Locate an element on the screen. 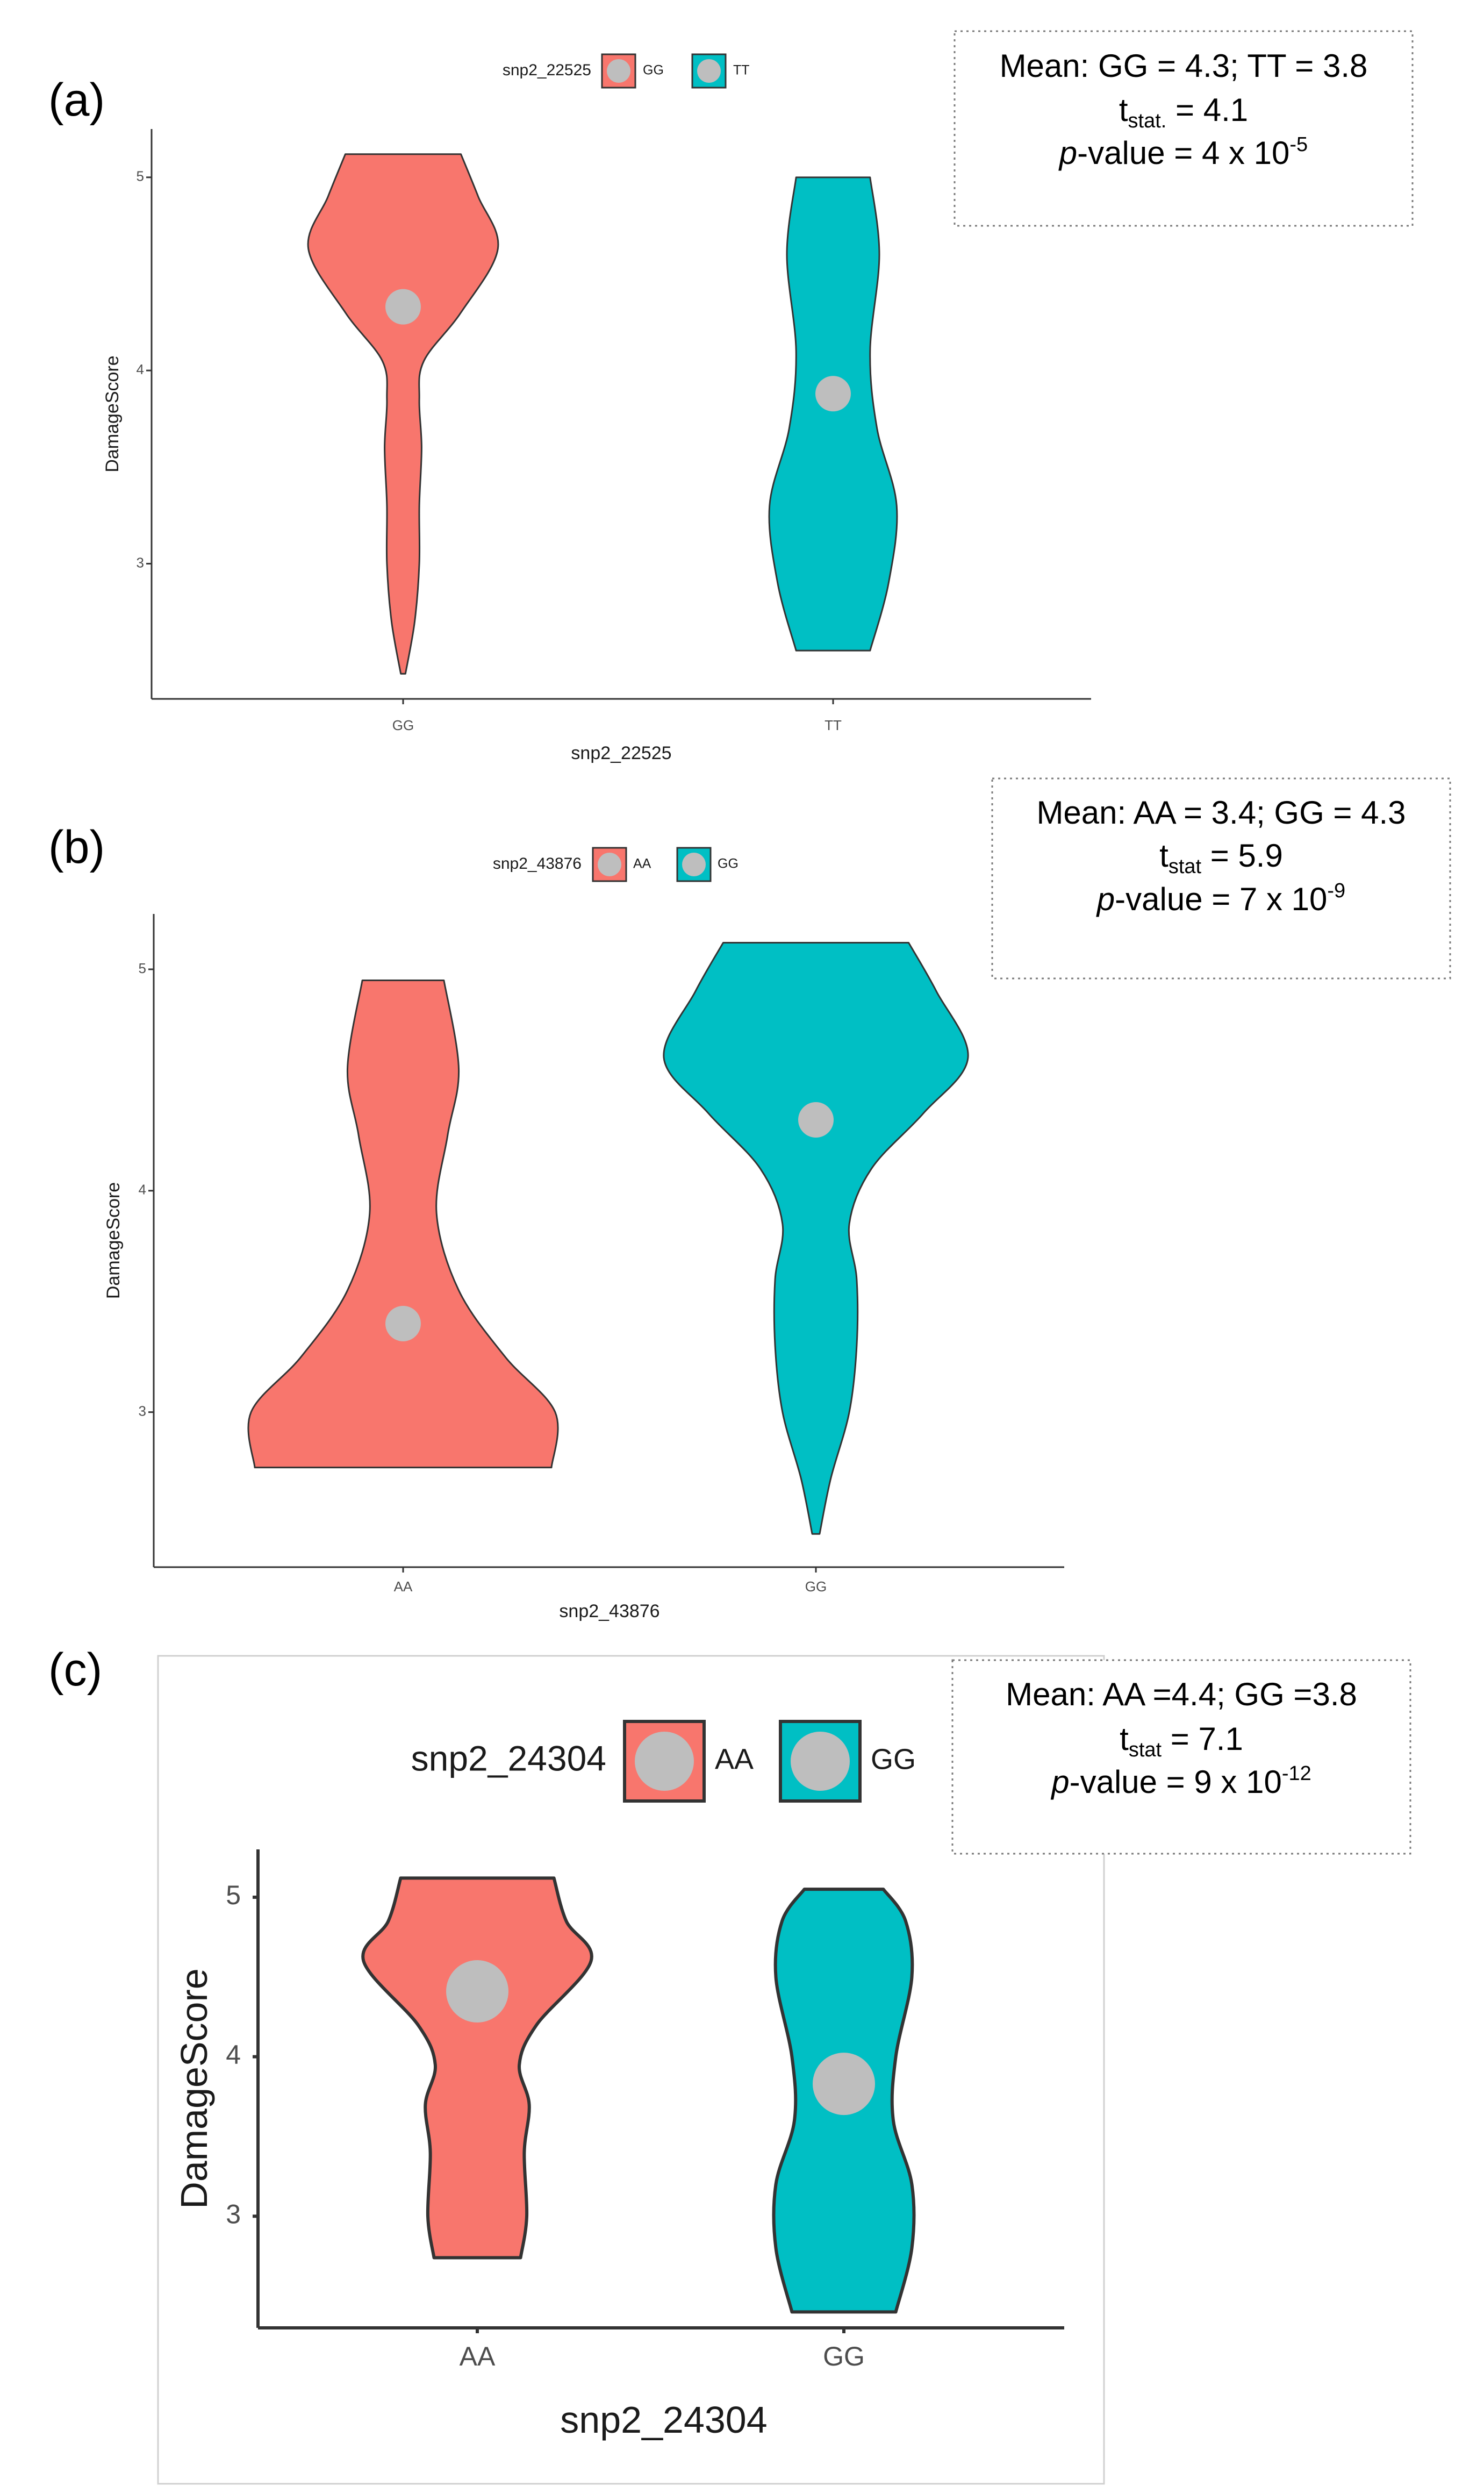 The height and width of the screenshot is (2487, 1484). legend: snp2_43876 AA GG is located at coordinates (616, 864).